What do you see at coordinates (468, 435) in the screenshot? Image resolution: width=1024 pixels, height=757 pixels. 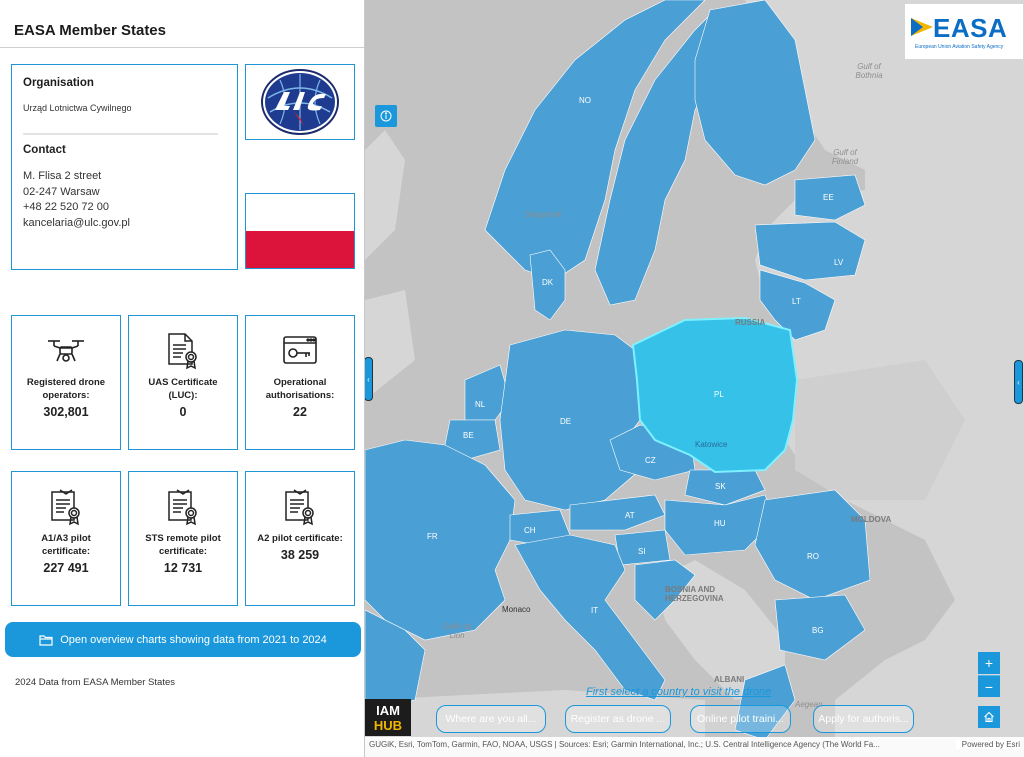 I see `map-label-be: BE` at bounding box center [468, 435].